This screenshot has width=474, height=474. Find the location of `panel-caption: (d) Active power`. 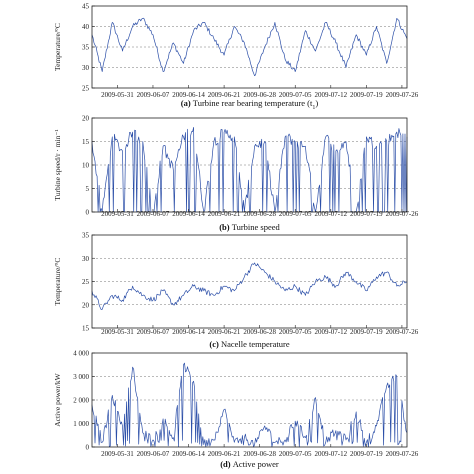

panel-caption: (d) Active power is located at coordinates (249, 464).